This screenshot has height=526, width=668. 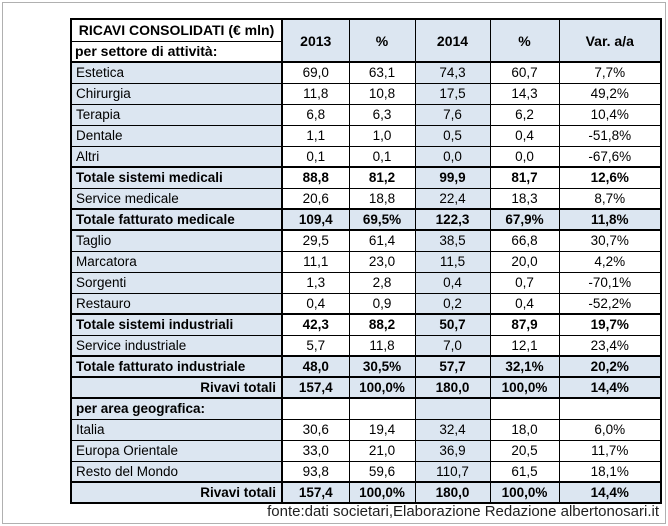 What do you see at coordinates (315, 156) in the screenshot?
I see `cell-y2013: 0,1` at bounding box center [315, 156].